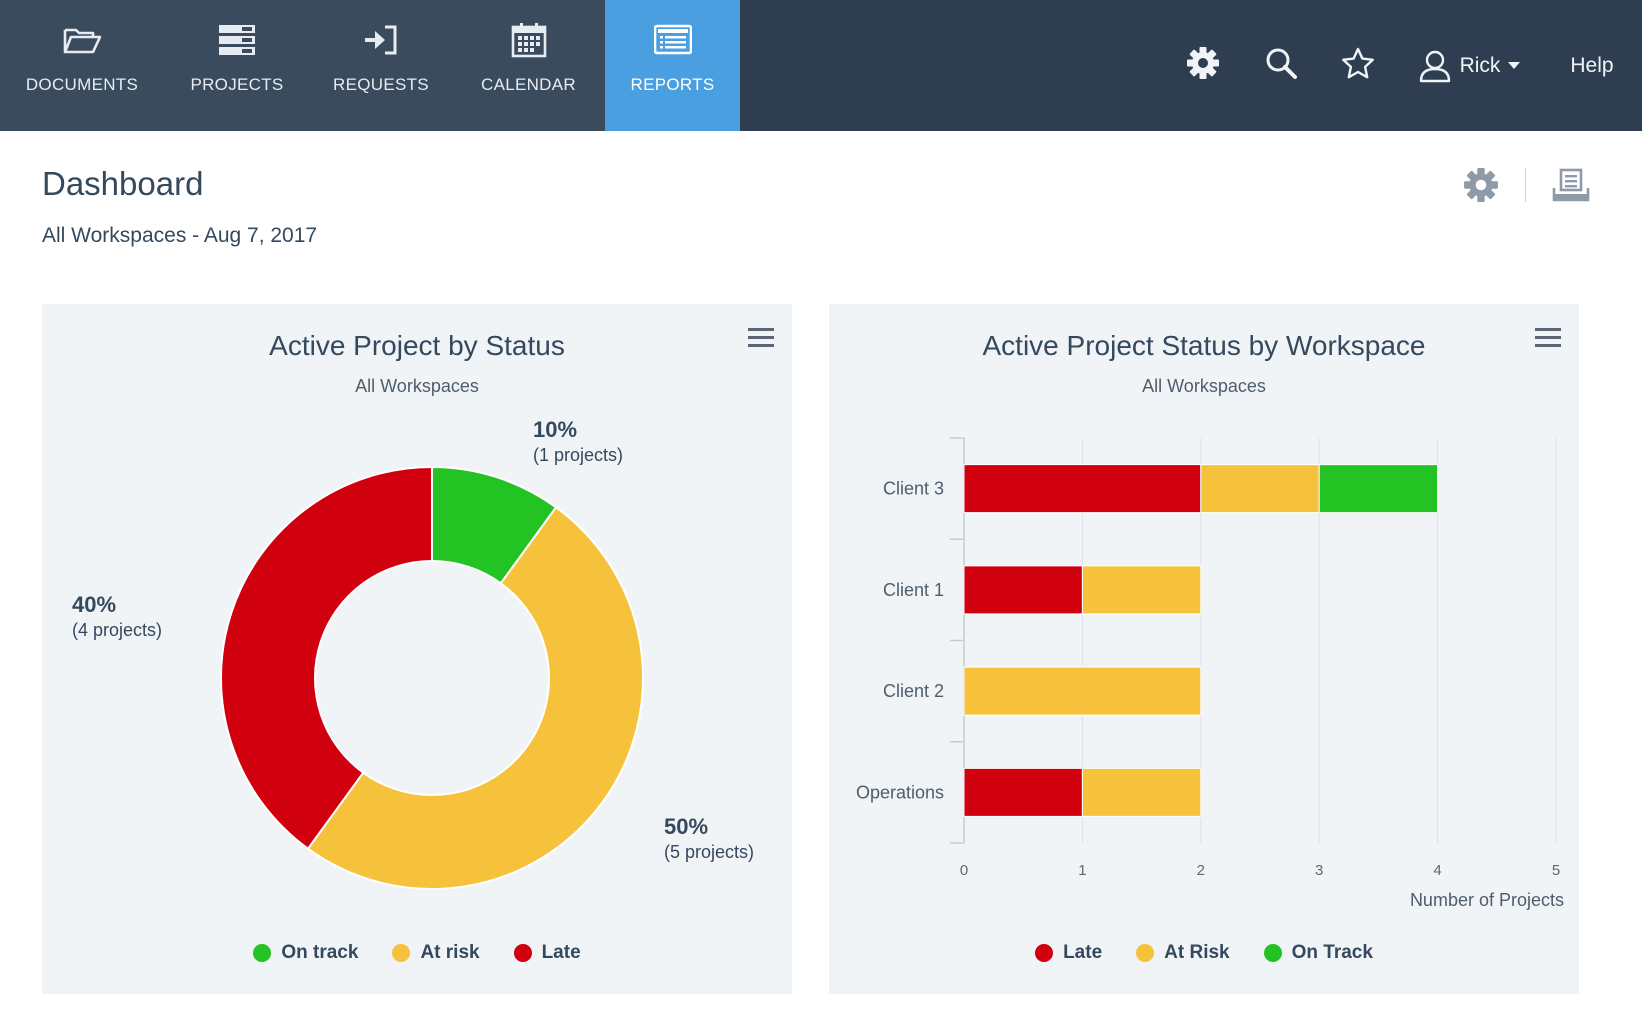  I want to click on donut-chart-menu-button, so click(761, 337).